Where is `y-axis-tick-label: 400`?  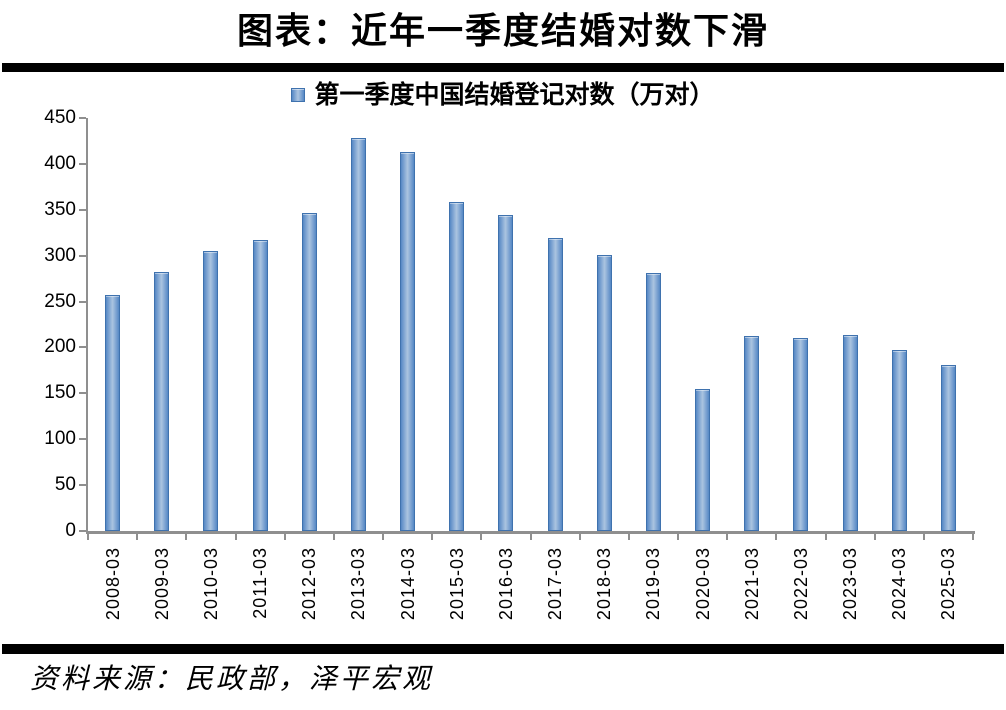
y-axis-tick-label: 400 is located at coordinates (60, 163).